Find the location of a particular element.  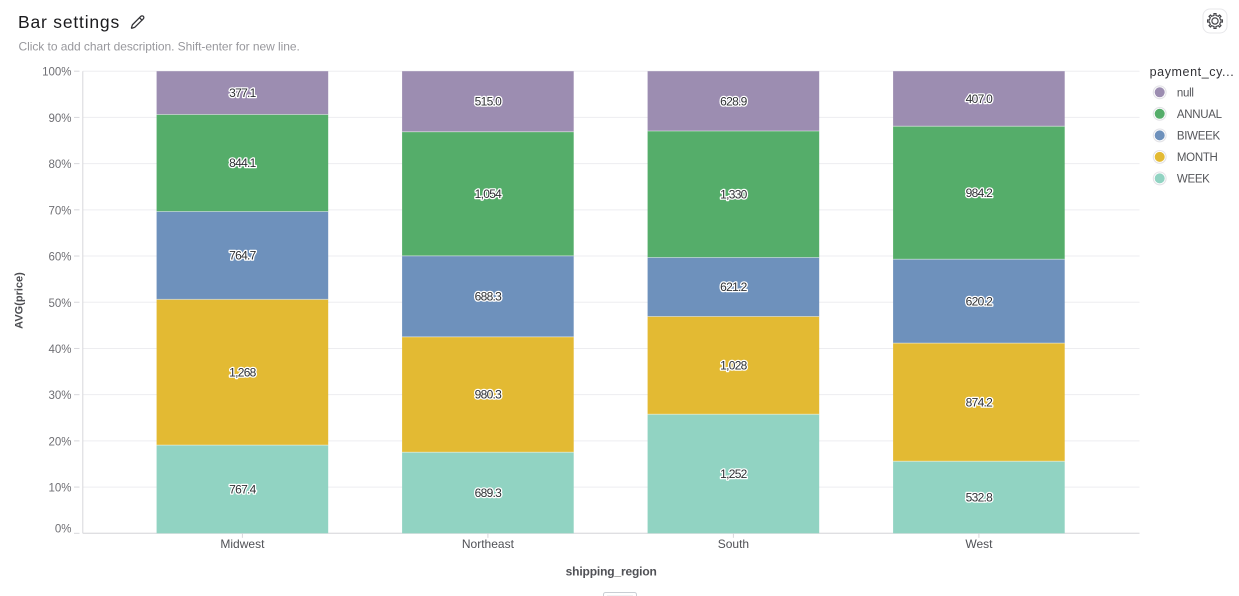

svg-text: 100% is located at coordinates (56, 73).